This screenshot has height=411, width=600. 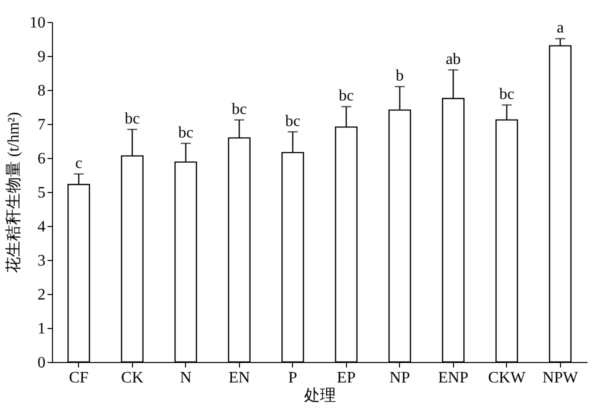 What do you see at coordinates (38, 23) in the screenshot?
I see `y-tick-label: 10` at bounding box center [38, 23].